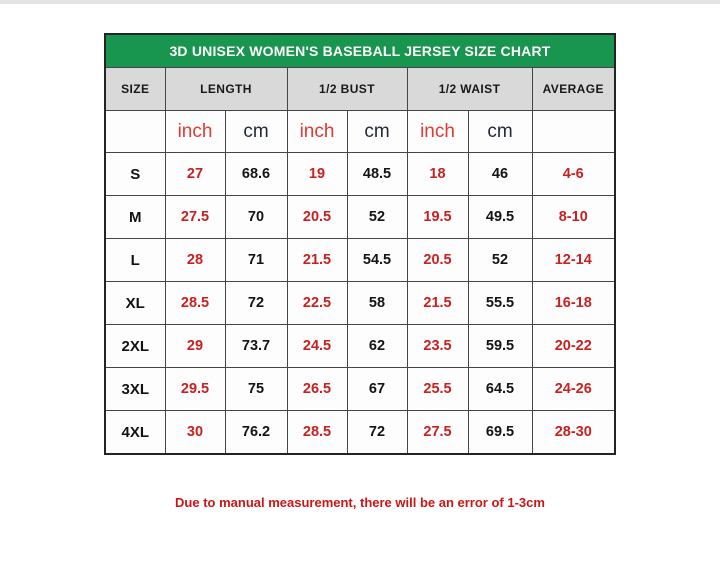  What do you see at coordinates (317, 303) in the screenshot?
I see `value-cell: 22.5` at bounding box center [317, 303].